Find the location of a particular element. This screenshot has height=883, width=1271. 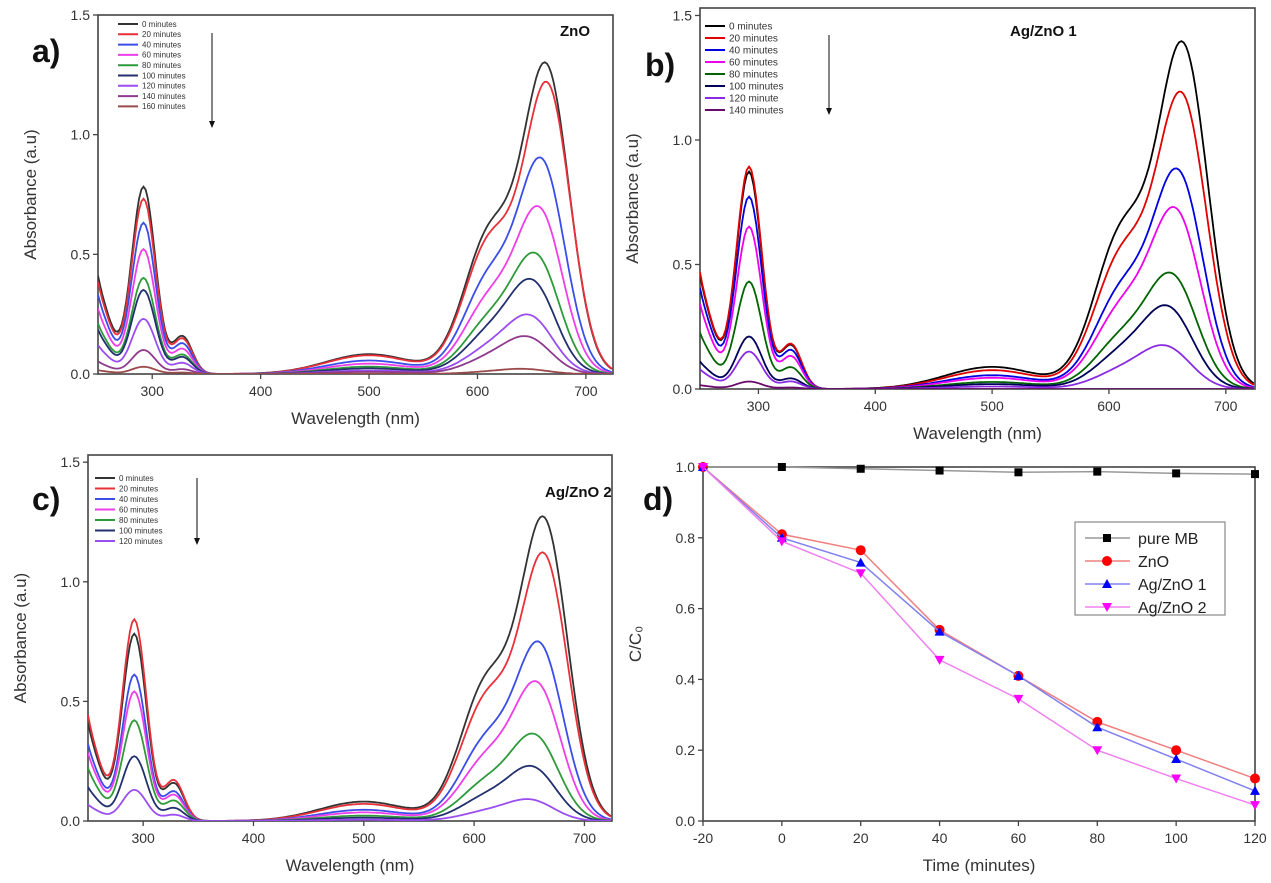

x-tick-label: 700 is located at coordinates (1226, 406).